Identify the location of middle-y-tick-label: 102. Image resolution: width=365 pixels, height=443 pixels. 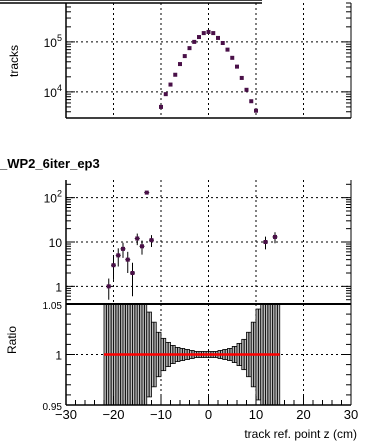
(53, 197).